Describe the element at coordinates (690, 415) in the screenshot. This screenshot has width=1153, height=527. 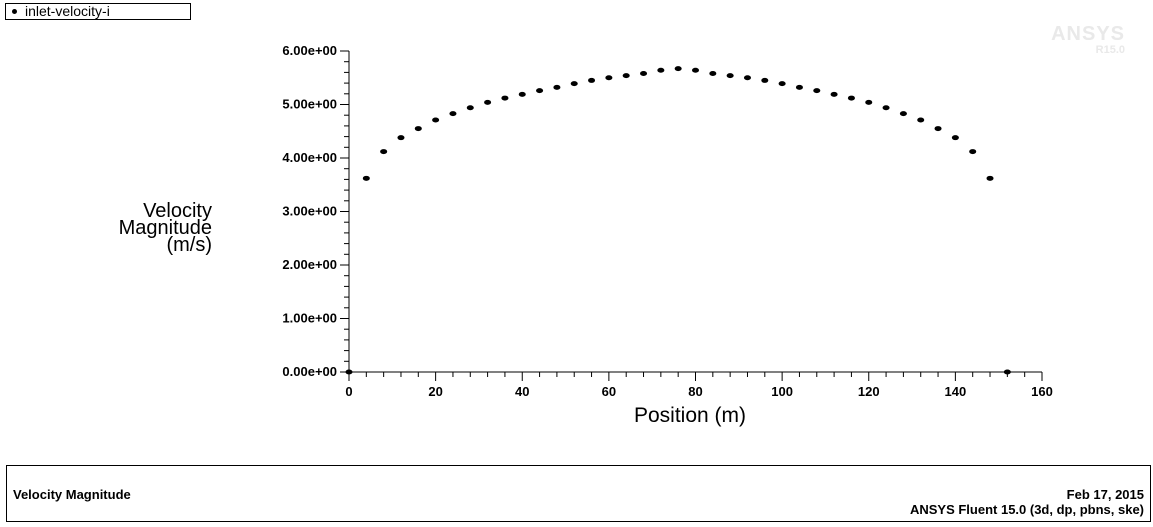
I see `x-axis-label: Position (m)` at that location.